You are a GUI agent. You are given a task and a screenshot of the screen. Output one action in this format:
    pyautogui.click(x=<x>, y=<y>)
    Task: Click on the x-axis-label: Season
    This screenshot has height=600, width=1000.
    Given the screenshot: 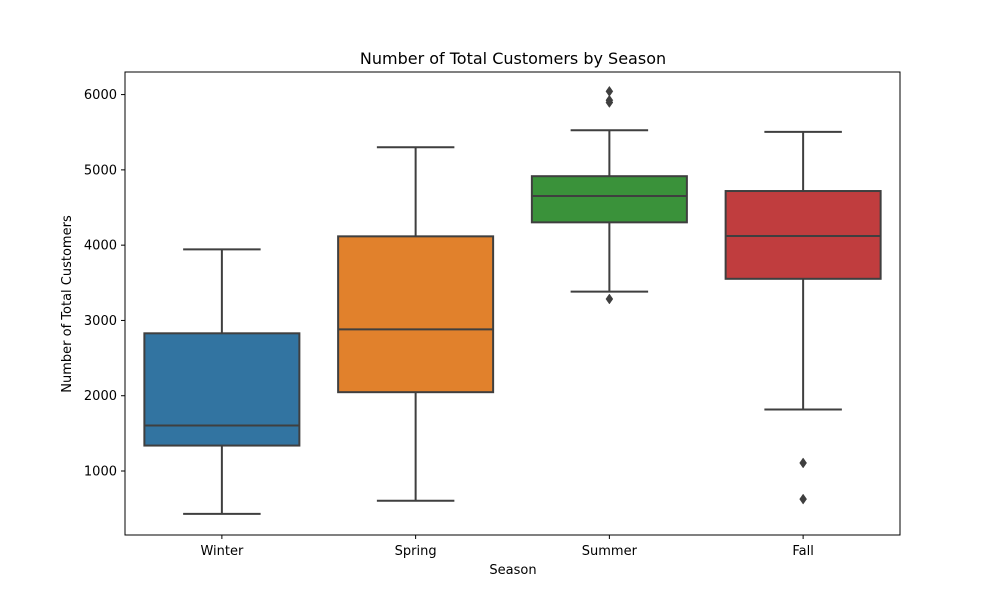 What is the action you would take?
    pyautogui.click(x=512, y=570)
    